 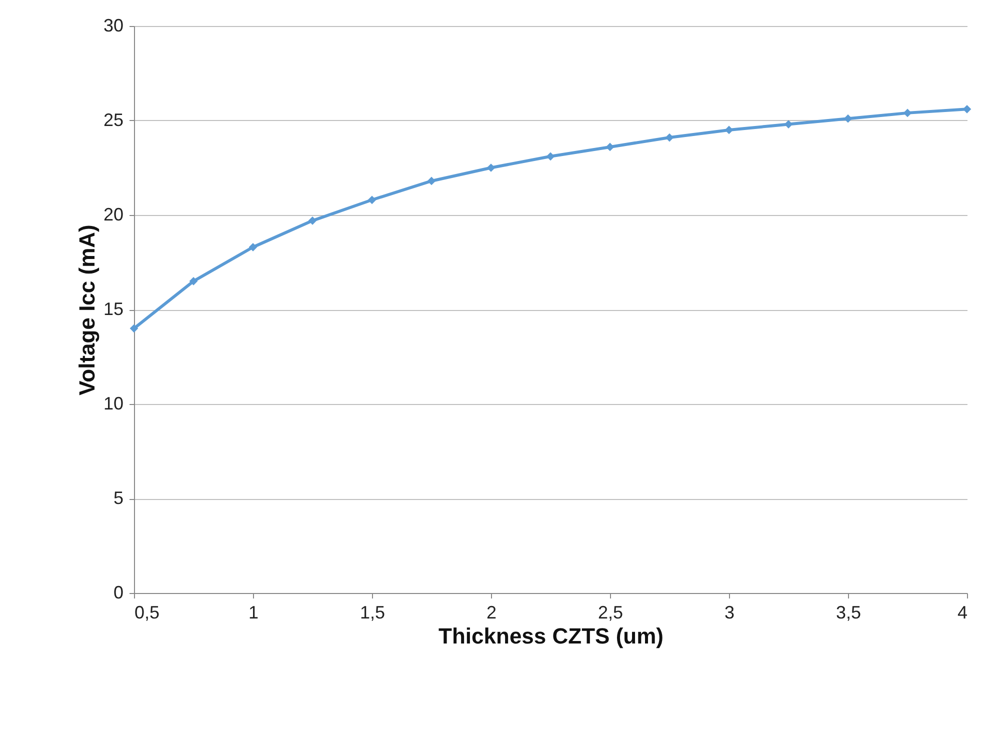 What do you see at coordinates (118, 592) in the screenshot?
I see `y-tick-label: 0` at bounding box center [118, 592].